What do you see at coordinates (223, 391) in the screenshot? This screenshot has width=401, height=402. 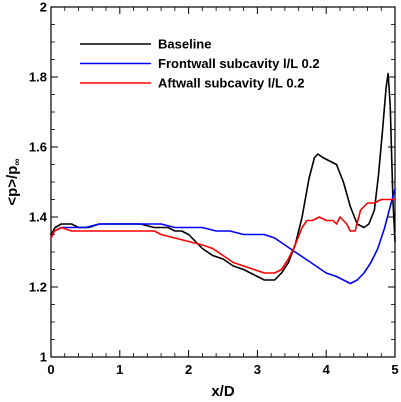 I see `x-axis-label: x/D` at bounding box center [223, 391].